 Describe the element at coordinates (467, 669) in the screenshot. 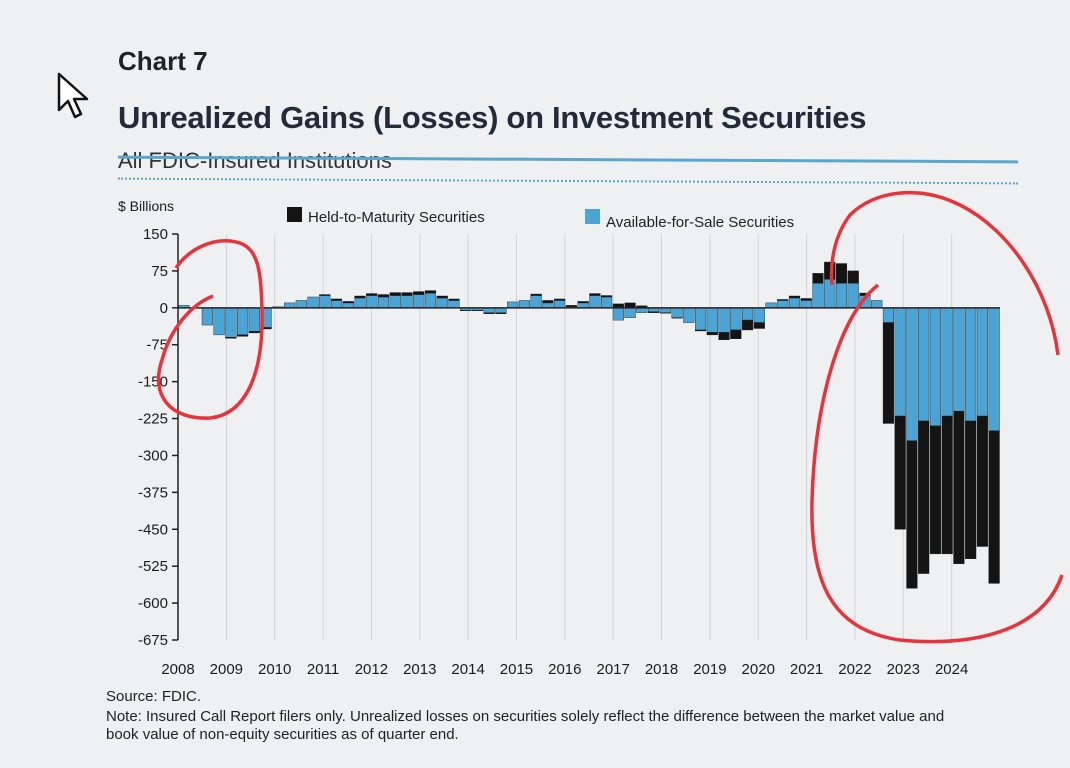

I see `x-tick-label: 2014` at that location.